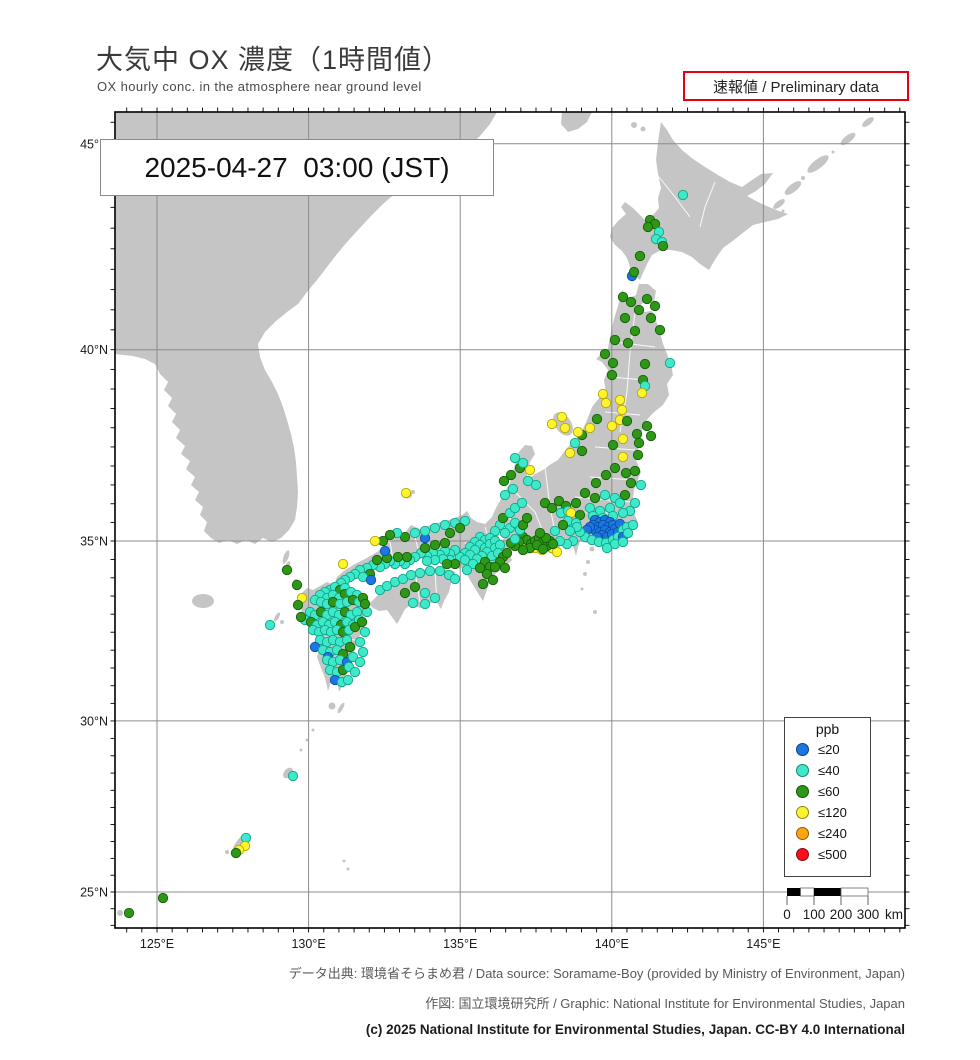  I want to click on legend-box: ppb ≤20 ≤40 ≤60 ≤120 ≤240 ≤500, so click(827, 797).